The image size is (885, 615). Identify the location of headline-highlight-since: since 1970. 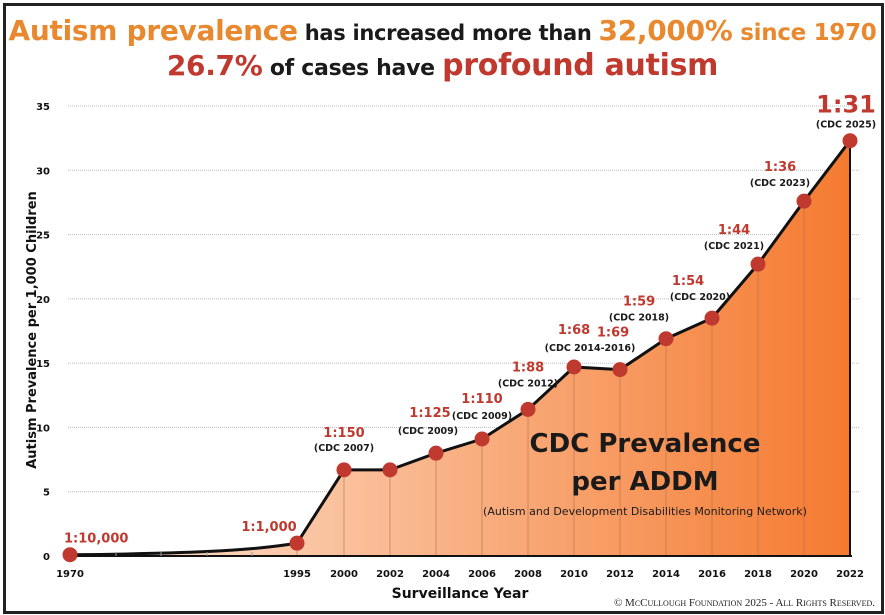
(804, 33).